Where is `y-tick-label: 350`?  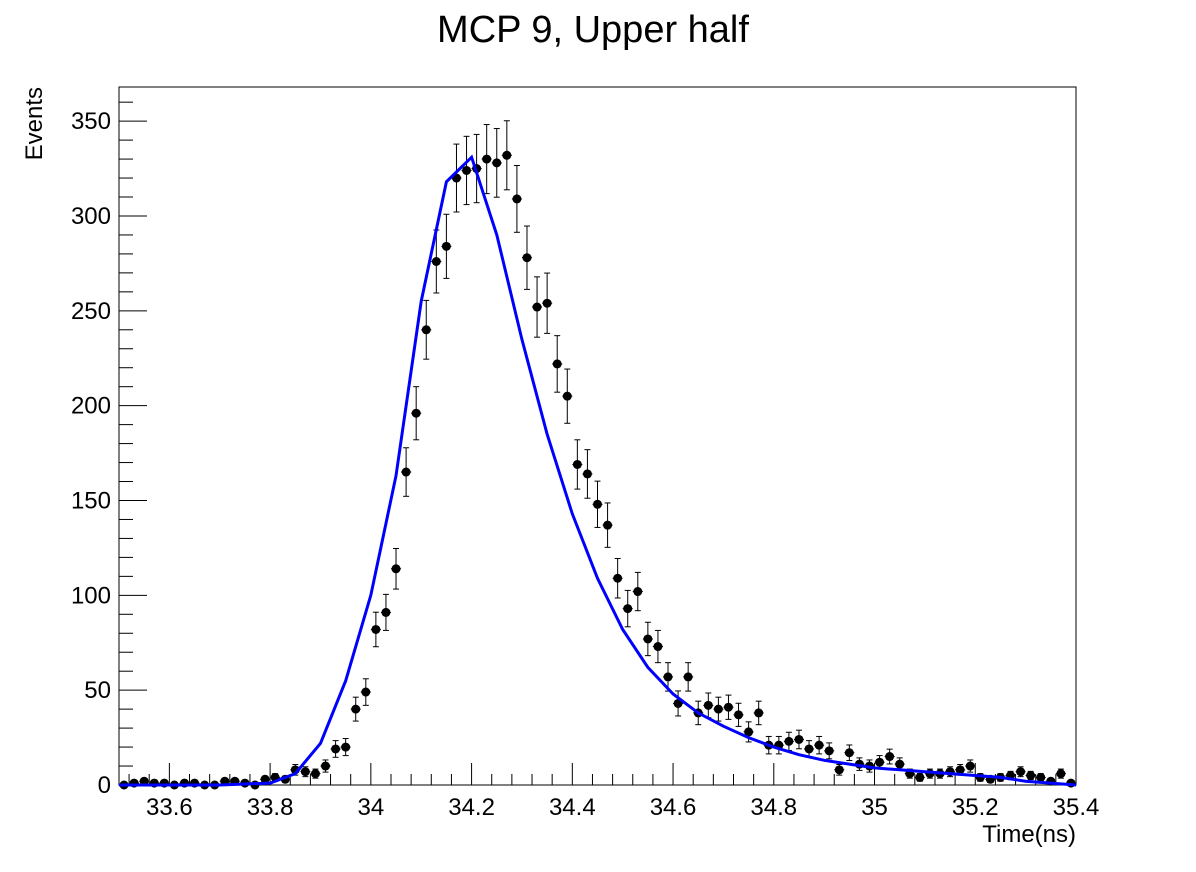 y-tick-label: 350 is located at coordinates (91, 121).